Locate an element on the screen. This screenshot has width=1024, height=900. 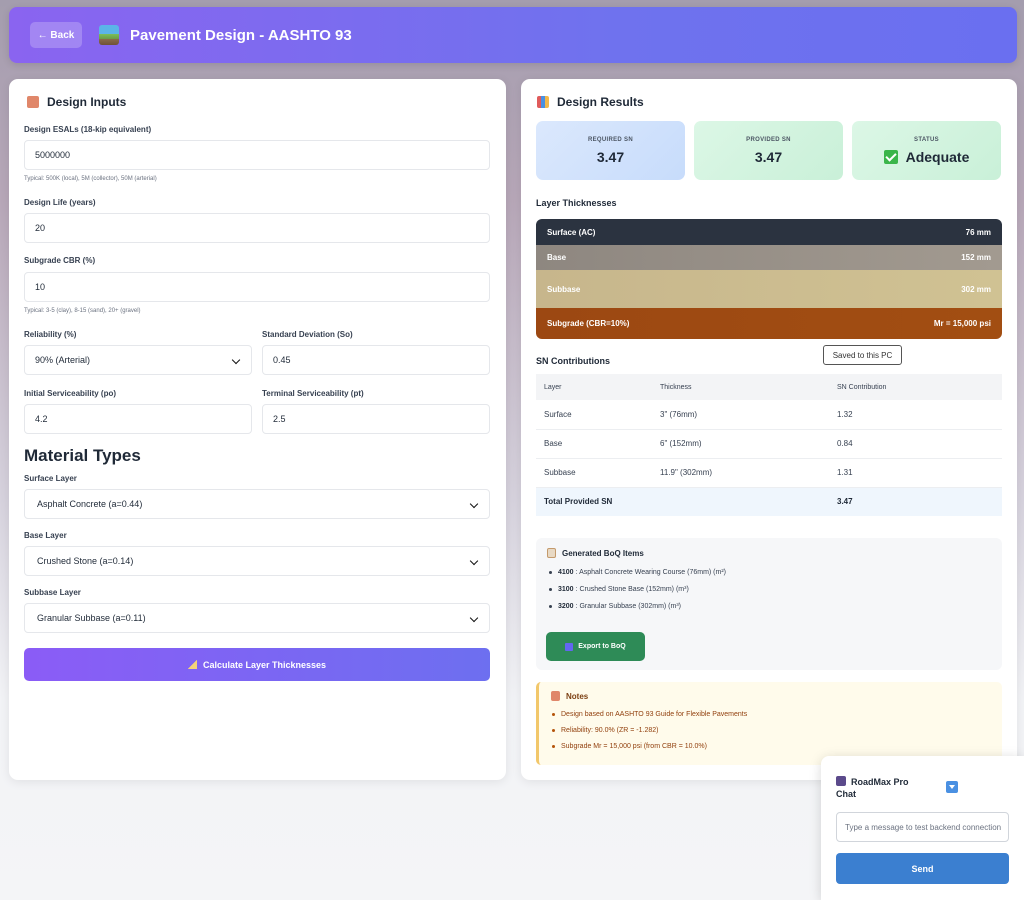
column-header-thickness: Thickness is located at coordinates (740, 387).